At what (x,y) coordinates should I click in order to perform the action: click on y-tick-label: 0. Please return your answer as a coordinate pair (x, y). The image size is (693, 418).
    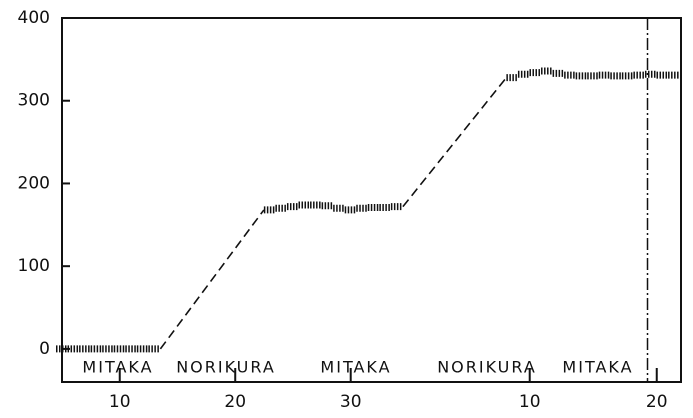
    Looking at the image, I should click on (44, 349).